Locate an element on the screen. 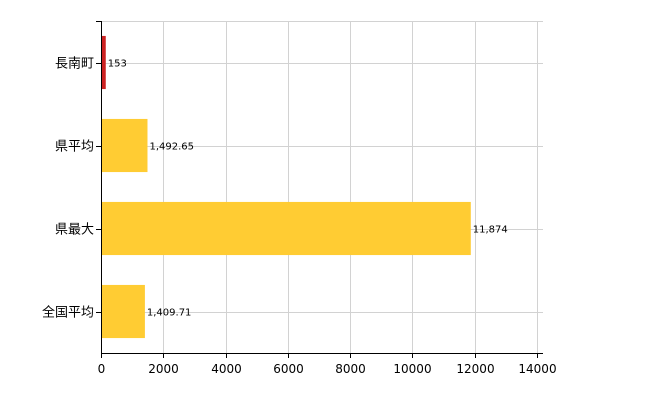  x-tick-label-12000: 12000 is located at coordinates (475, 369).